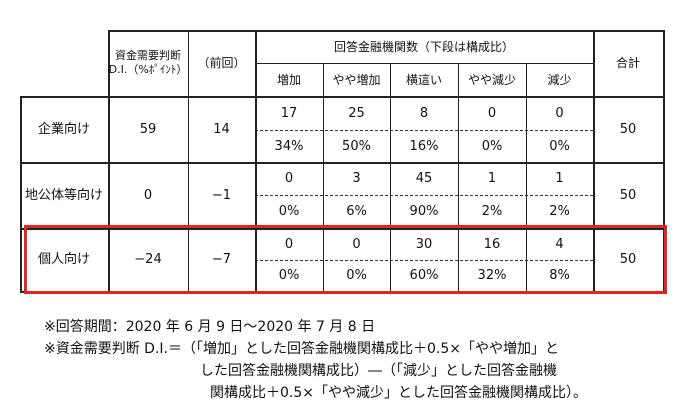  I want to click on row-previous: 14, so click(221, 129).